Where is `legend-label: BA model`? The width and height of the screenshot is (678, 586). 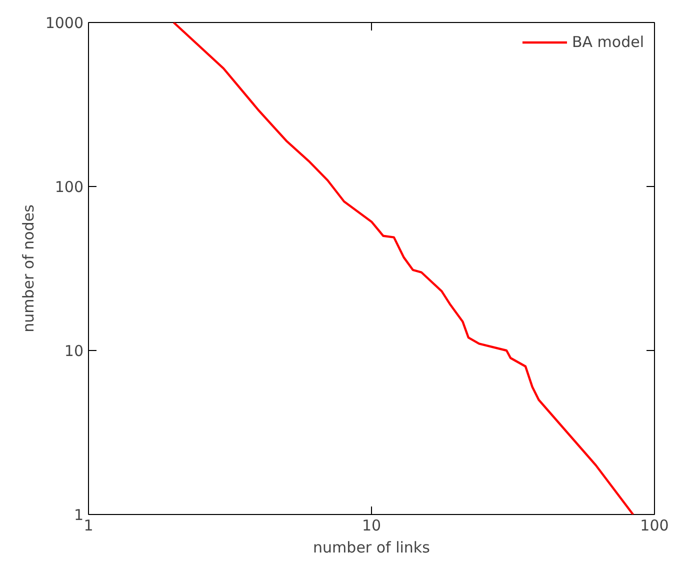 legend-label: BA model is located at coordinates (608, 42).